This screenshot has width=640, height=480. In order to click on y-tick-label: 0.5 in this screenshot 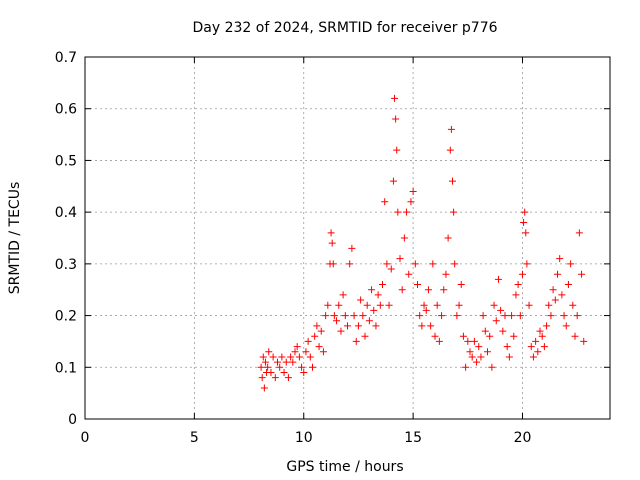, I will do `click(66, 161)`.